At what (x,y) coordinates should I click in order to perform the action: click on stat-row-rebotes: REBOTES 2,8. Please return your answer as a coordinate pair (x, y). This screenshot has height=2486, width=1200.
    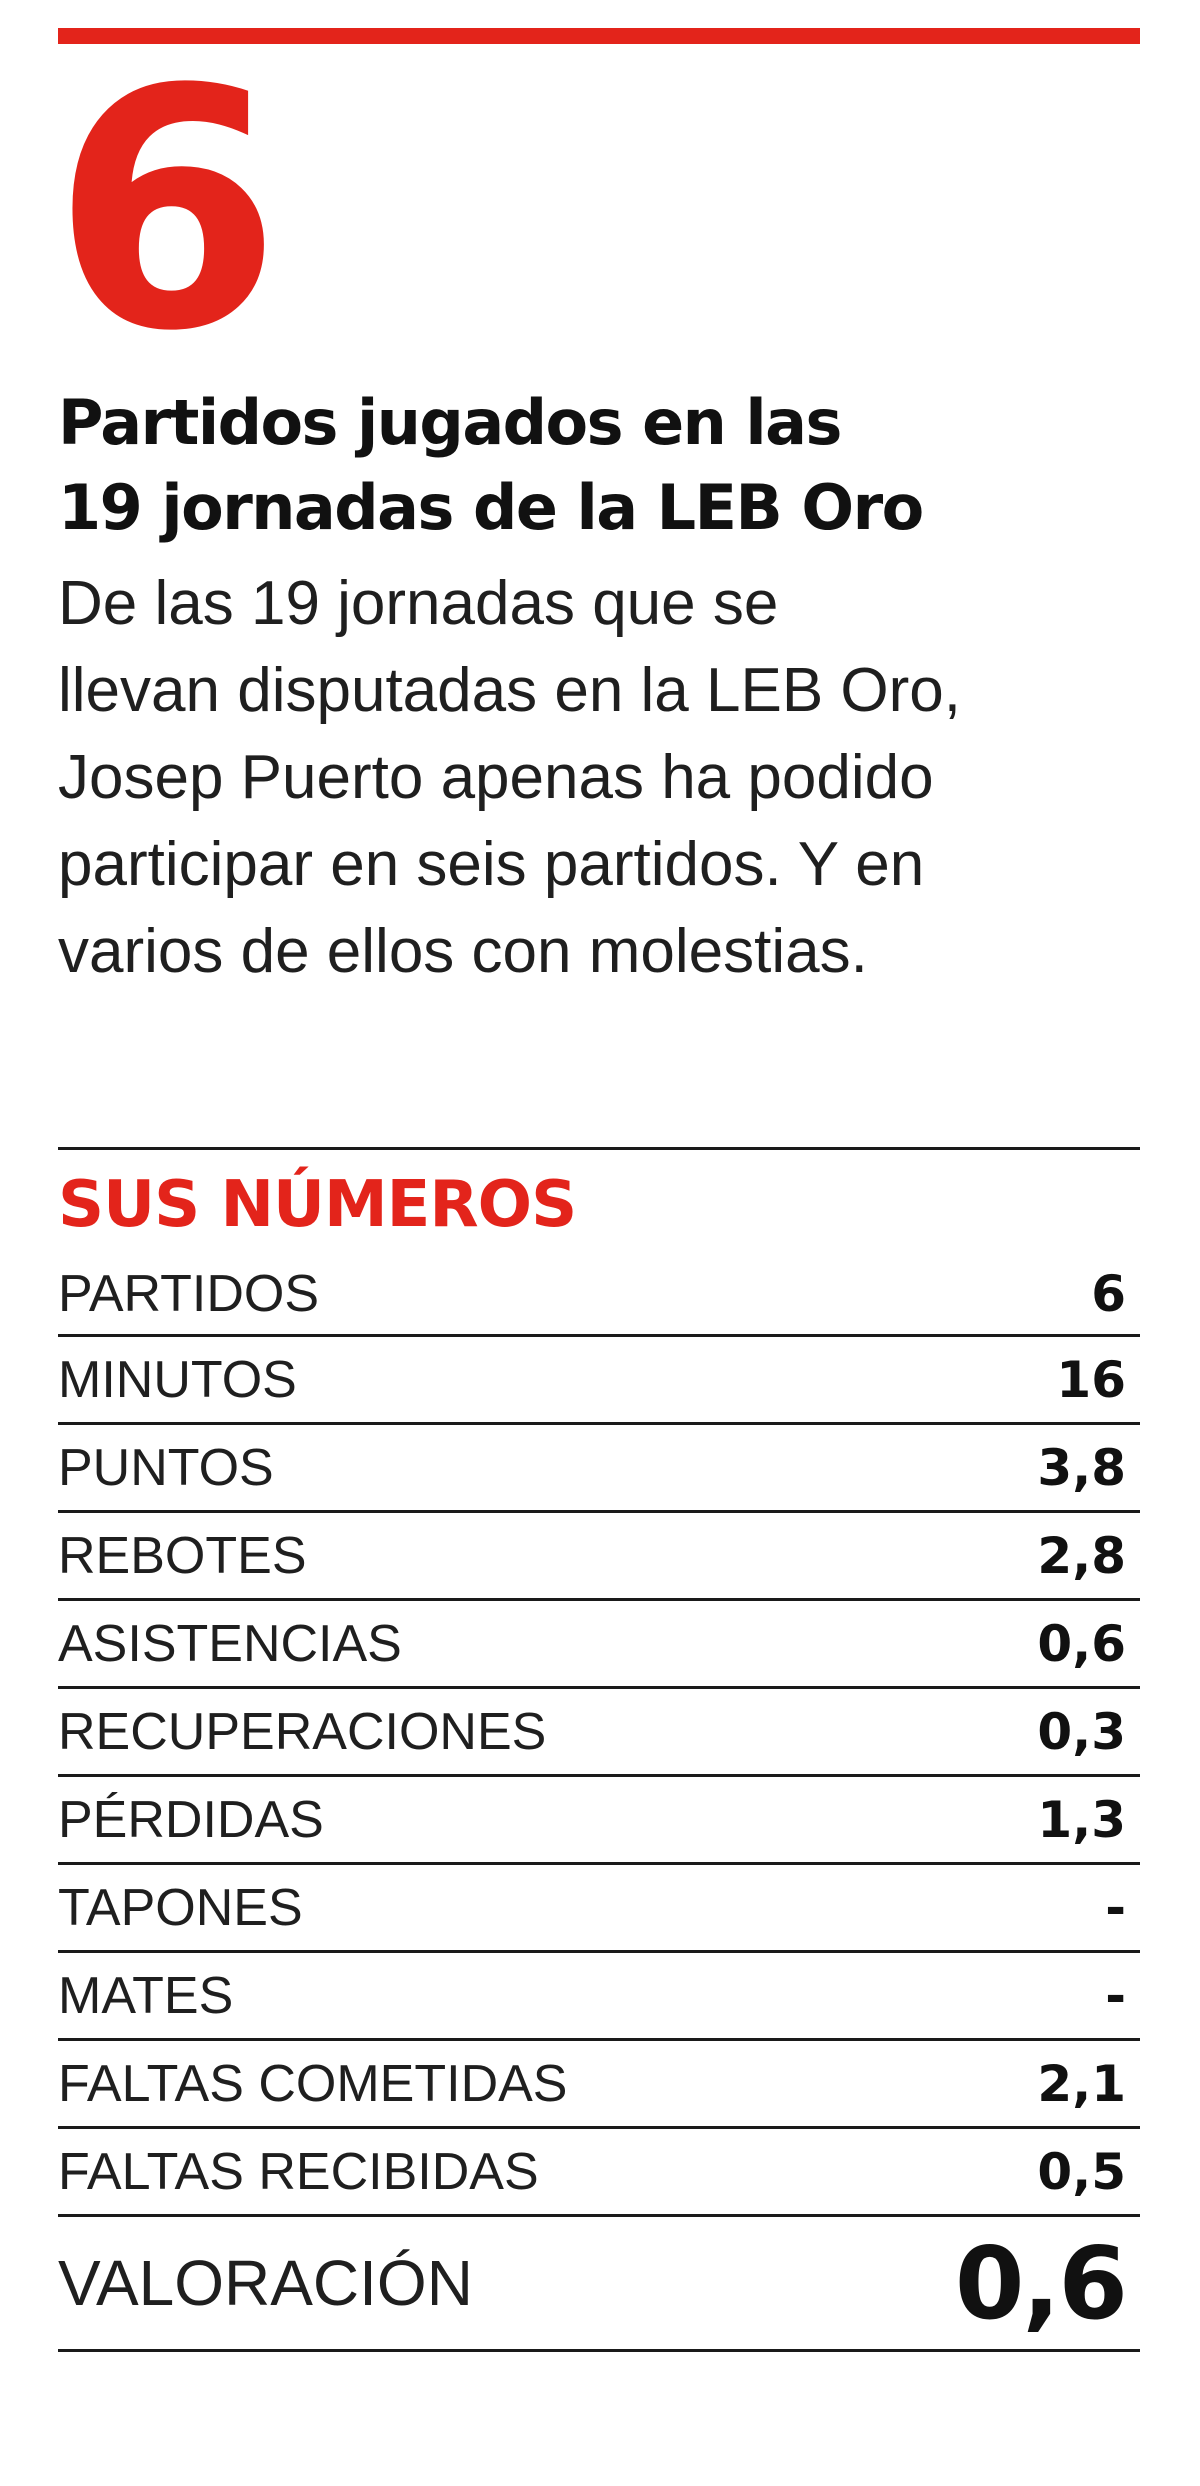
    Looking at the image, I should click on (599, 1557).